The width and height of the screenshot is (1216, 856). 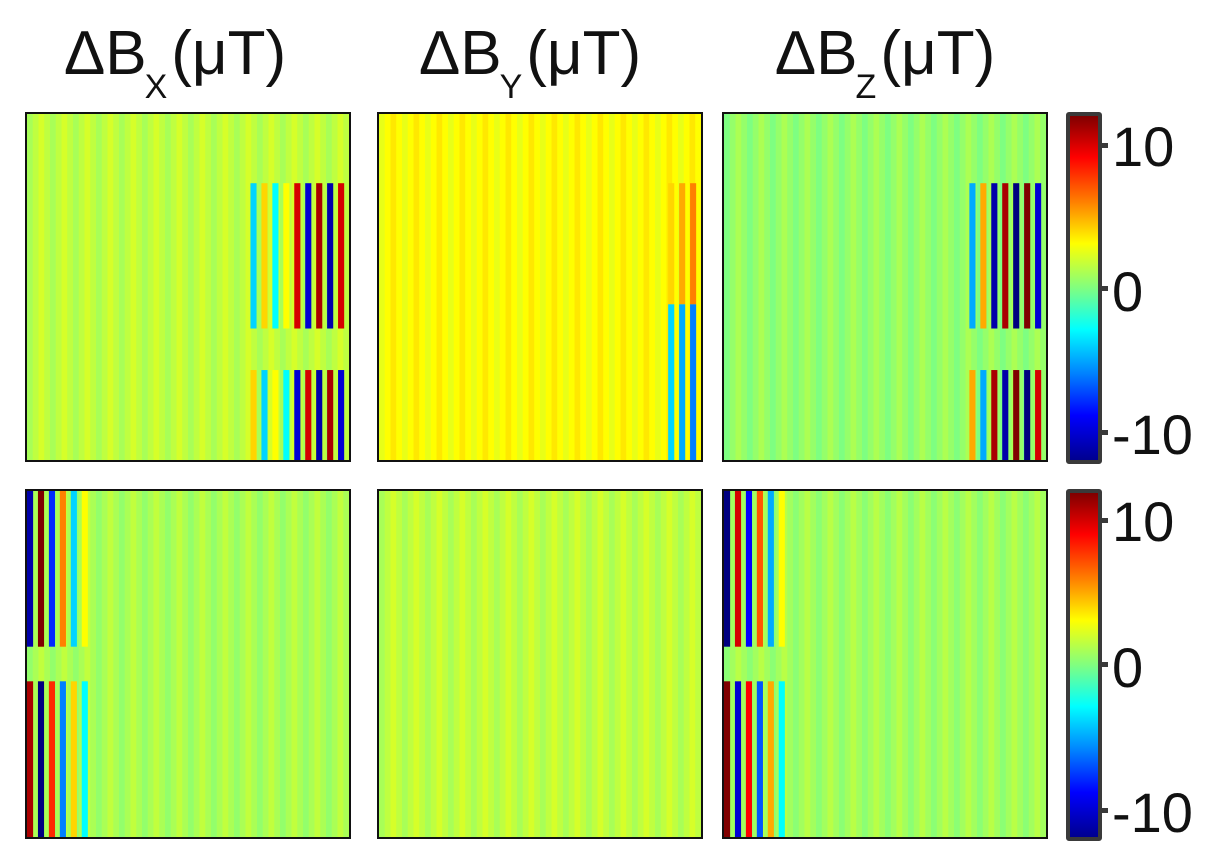 I want to click on heatmap-background, so click(x=540, y=664).